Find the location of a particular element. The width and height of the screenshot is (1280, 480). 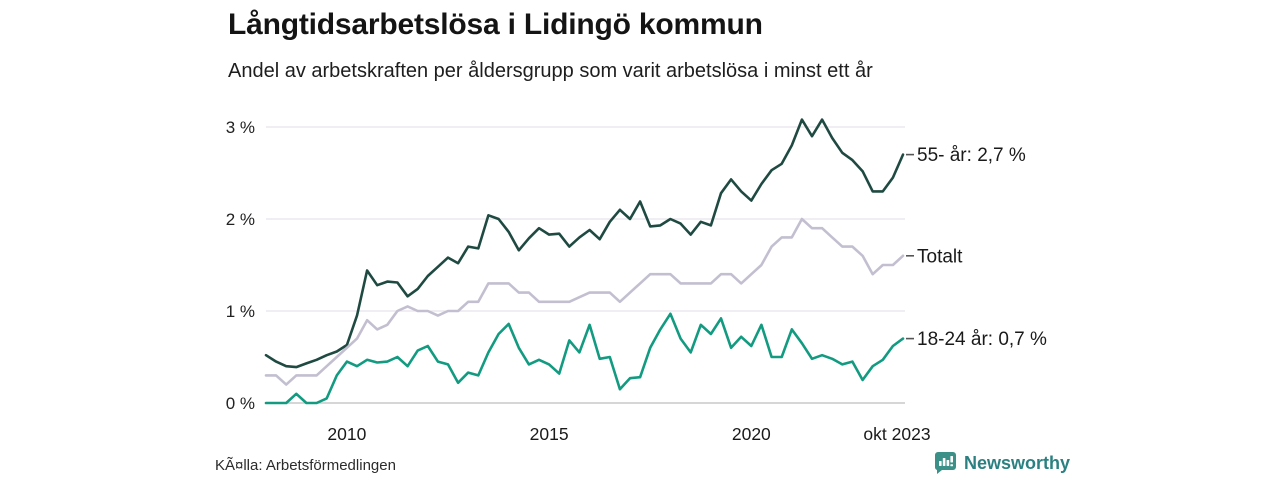

x-axis-tick-labels: 2010 2015 2020 okt 2023 is located at coordinates (628, 434).